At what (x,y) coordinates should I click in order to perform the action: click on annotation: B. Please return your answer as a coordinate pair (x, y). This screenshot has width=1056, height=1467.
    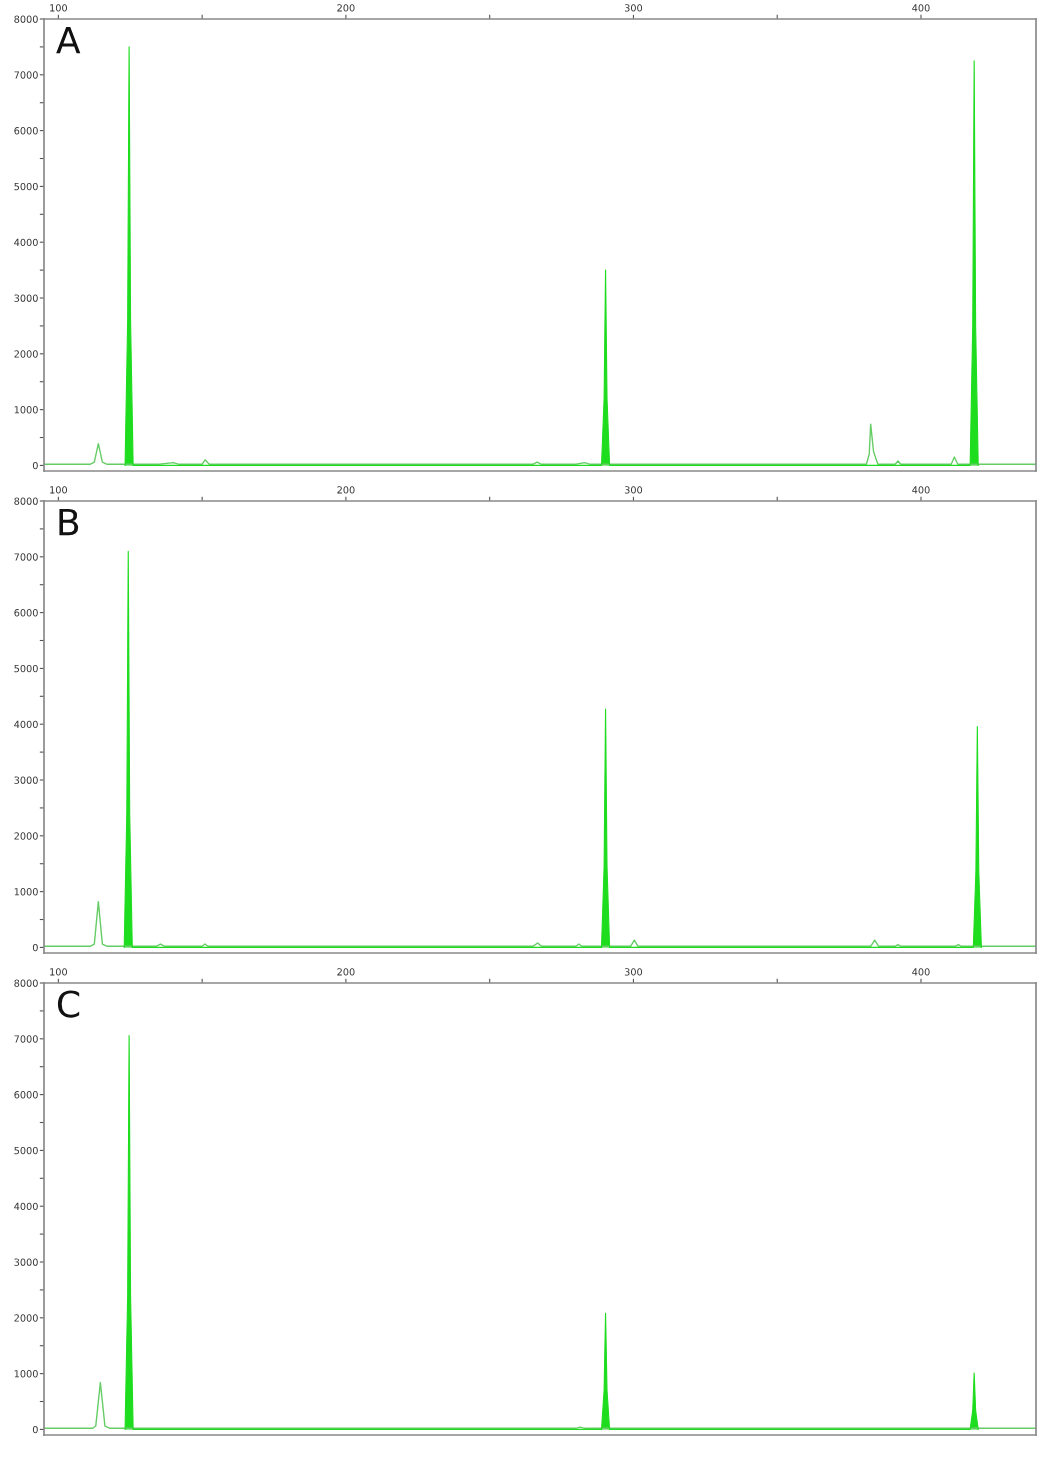
    Looking at the image, I should click on (69, 522).